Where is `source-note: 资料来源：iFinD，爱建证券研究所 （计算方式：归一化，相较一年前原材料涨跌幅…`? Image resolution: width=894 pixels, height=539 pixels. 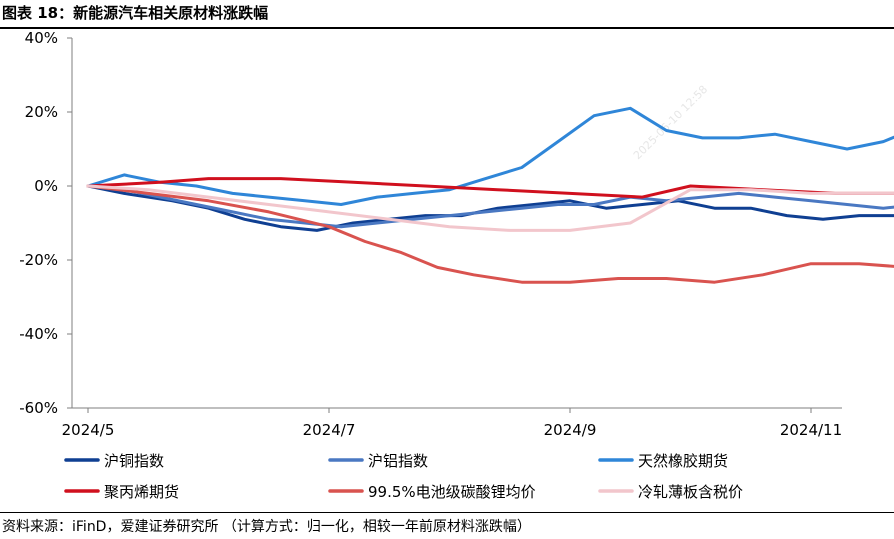
source-note: 资料来源：iFinD，爱建证券研究所 （计算方式：归一化，相较一年前原材料涨跌幅… is located at coordinates (266, 527).